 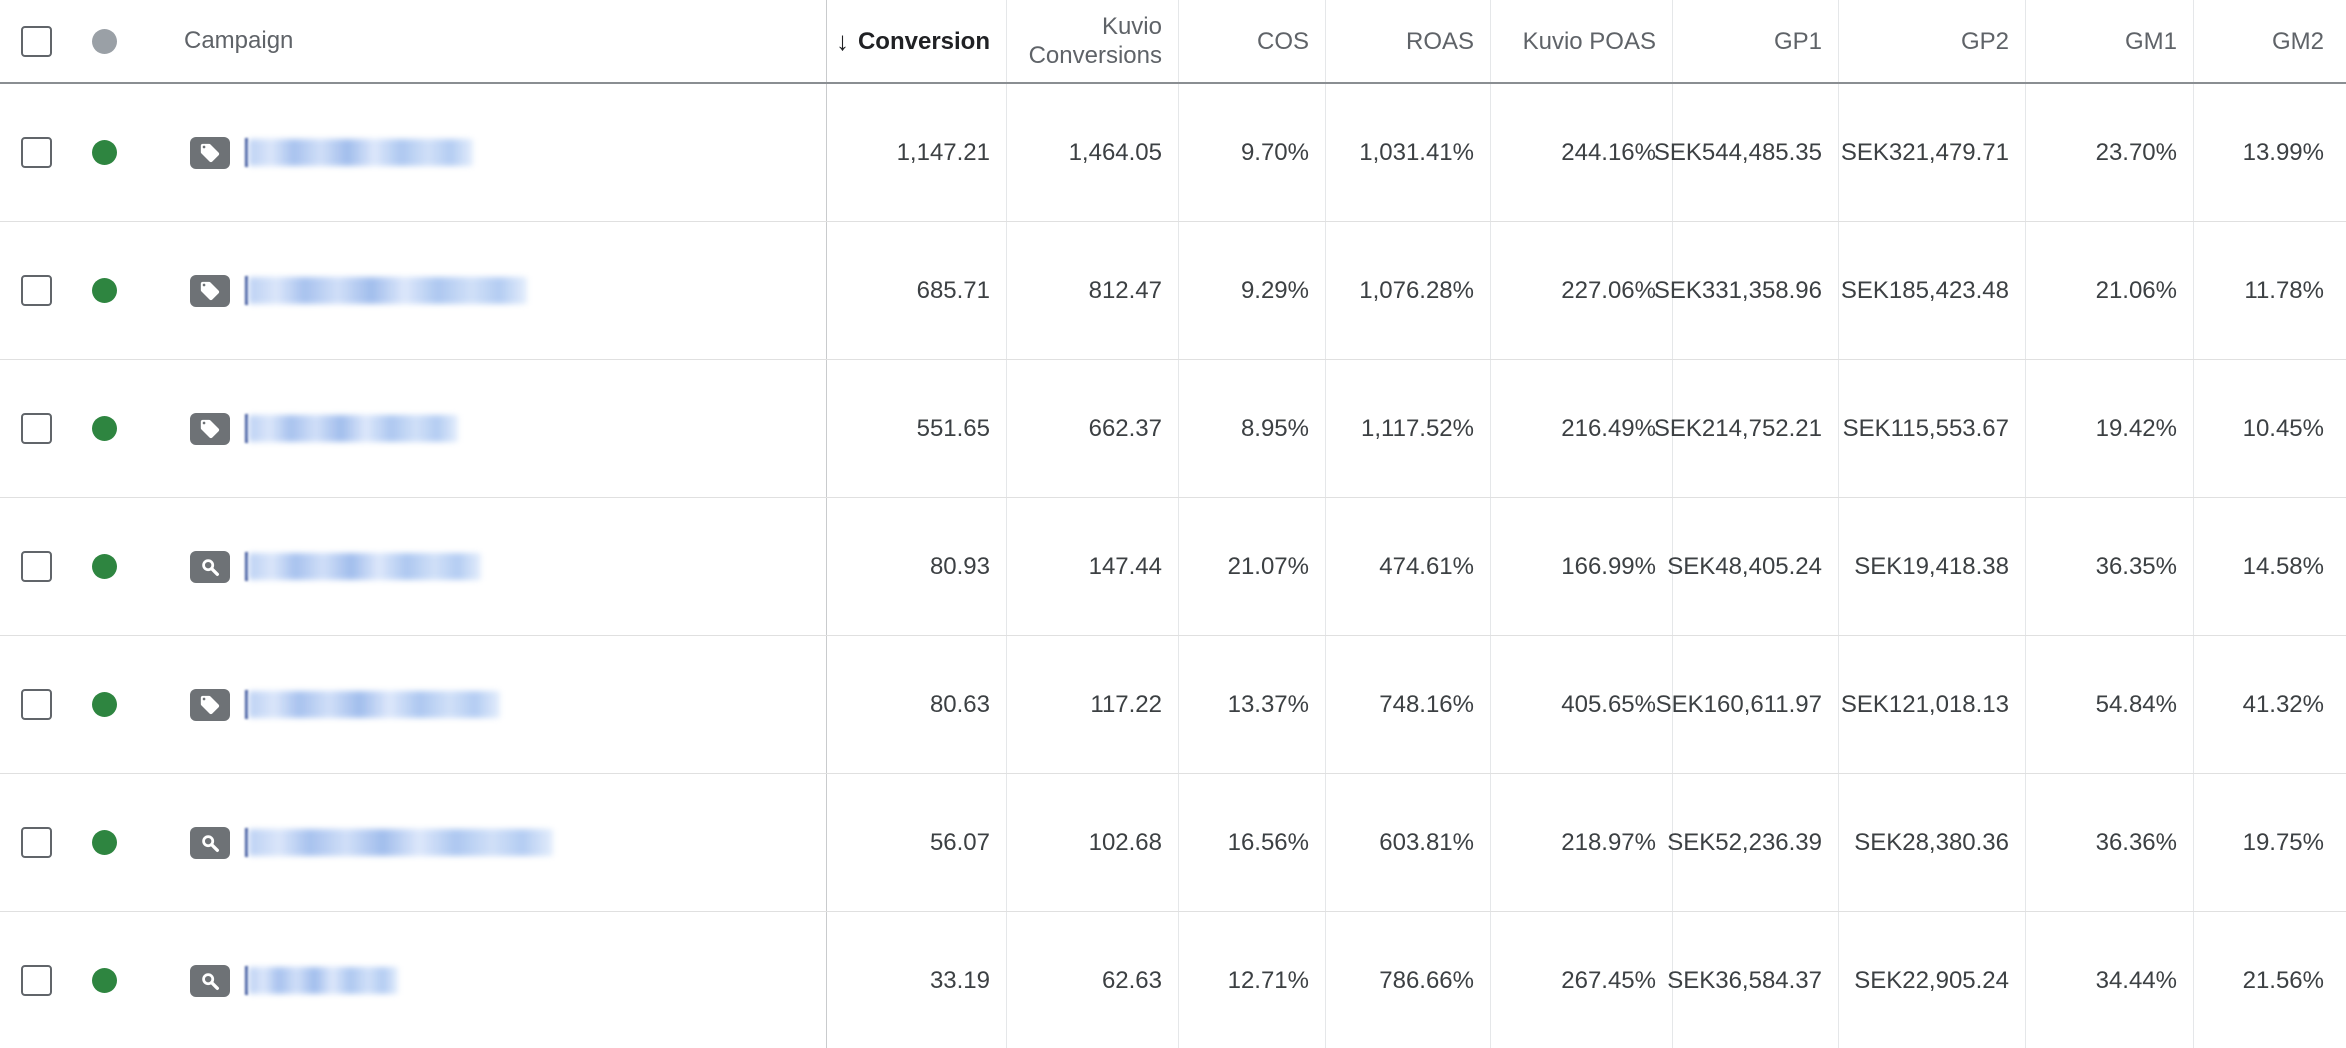 I want to click on cell-gm1: 21.06%, so click(x=2110, y=290).